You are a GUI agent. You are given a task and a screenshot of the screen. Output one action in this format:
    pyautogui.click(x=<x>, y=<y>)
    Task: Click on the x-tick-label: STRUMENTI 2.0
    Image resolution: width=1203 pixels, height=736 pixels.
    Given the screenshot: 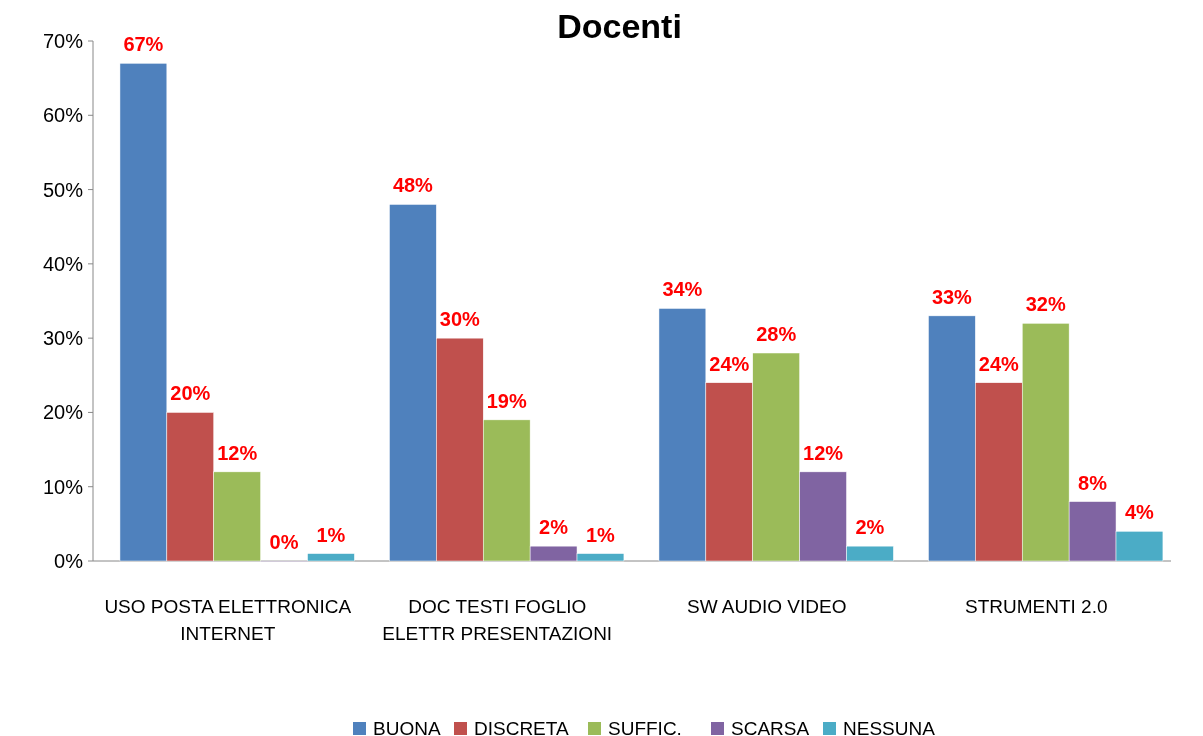 What is the action you would take?
    pyautogui.click(x=1036, y=606)
    